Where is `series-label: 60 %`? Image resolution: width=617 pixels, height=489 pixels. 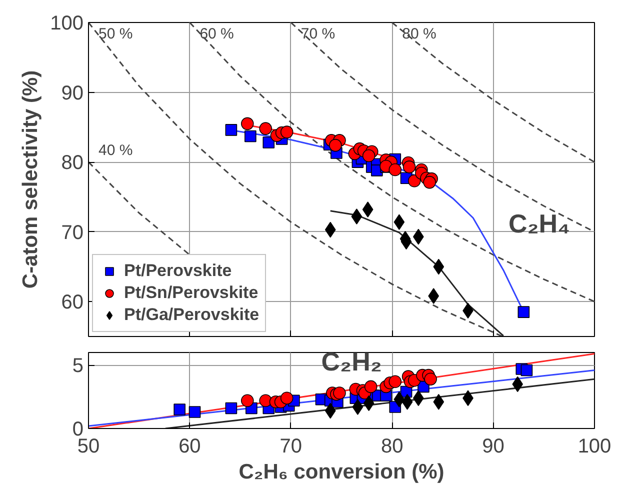 series-label: 60 % is located at coordinates (217, 34).